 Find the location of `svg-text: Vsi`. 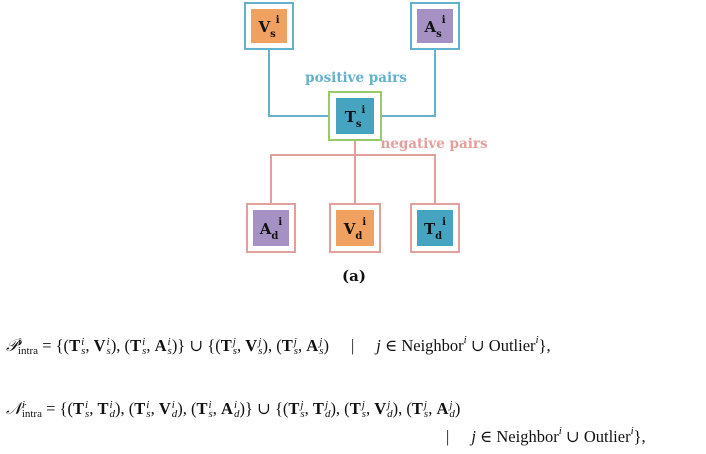

svg-text: Vsi is located at coordinates (268, 27).